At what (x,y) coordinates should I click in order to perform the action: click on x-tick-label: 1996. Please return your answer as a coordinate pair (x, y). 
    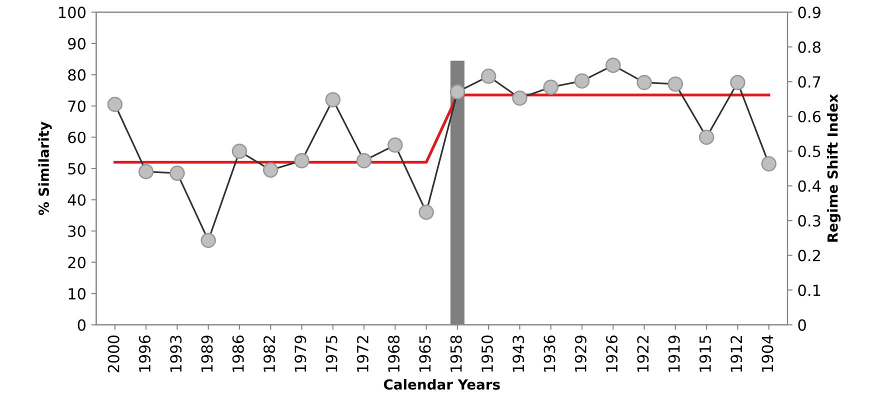
    Looking at the image, I should click on (144, 353).